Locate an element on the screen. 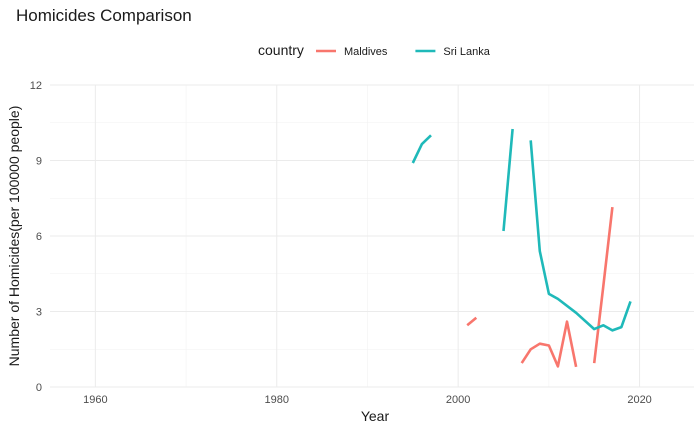 This screenshot has height=432, width=700. y-tick-label: 0 is located at coordinates (39, 388).